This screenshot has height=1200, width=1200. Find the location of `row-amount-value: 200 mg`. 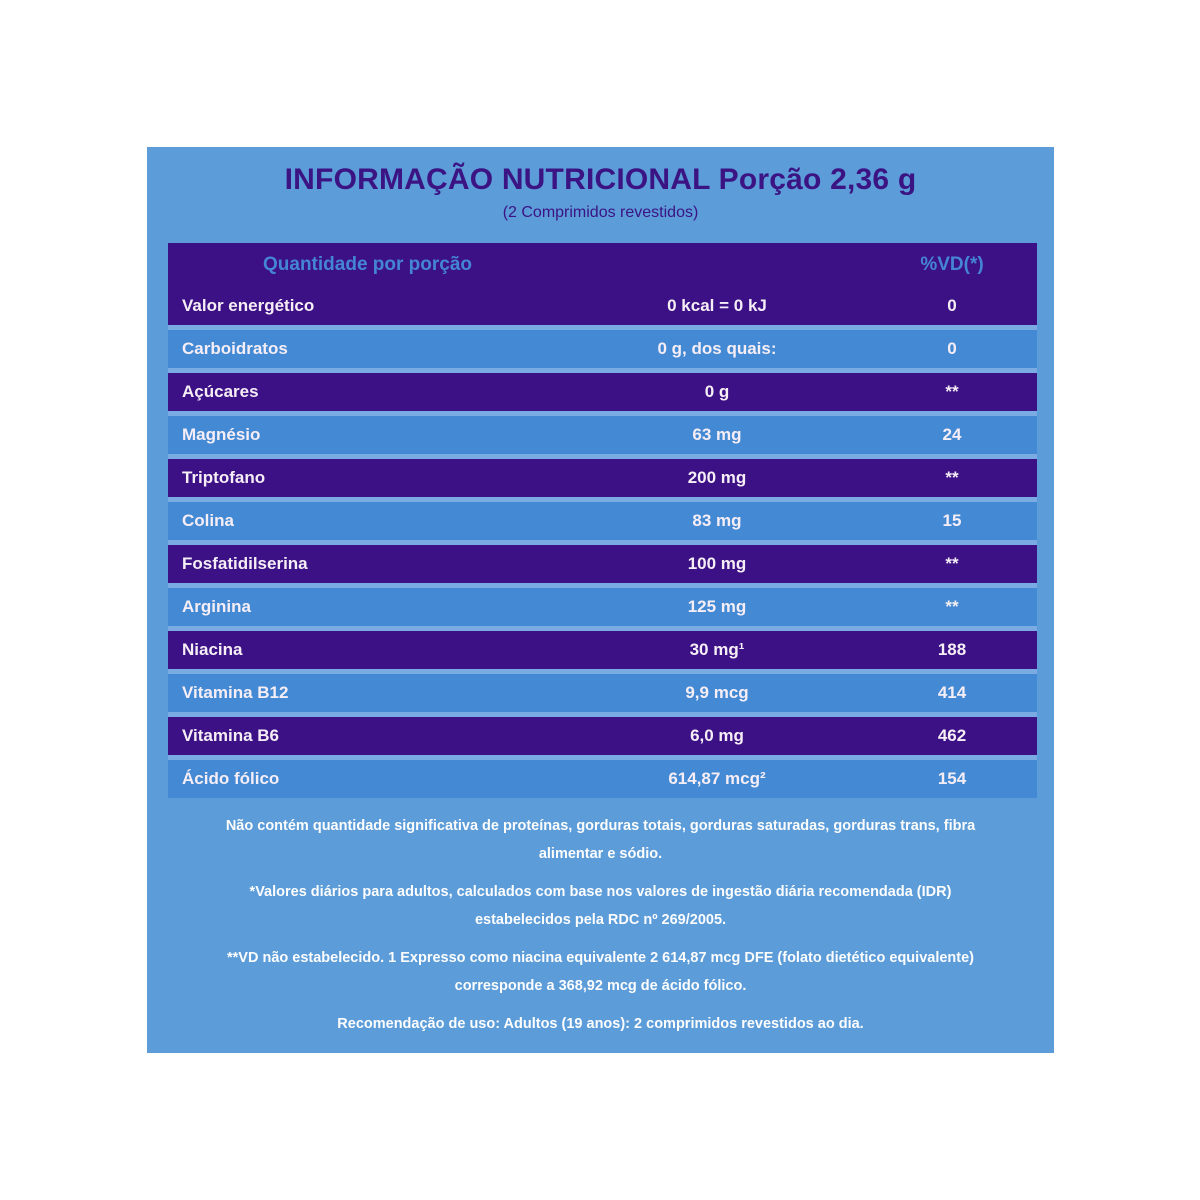

row-amount-value: 200 mg is located at coordinates (717, 477).